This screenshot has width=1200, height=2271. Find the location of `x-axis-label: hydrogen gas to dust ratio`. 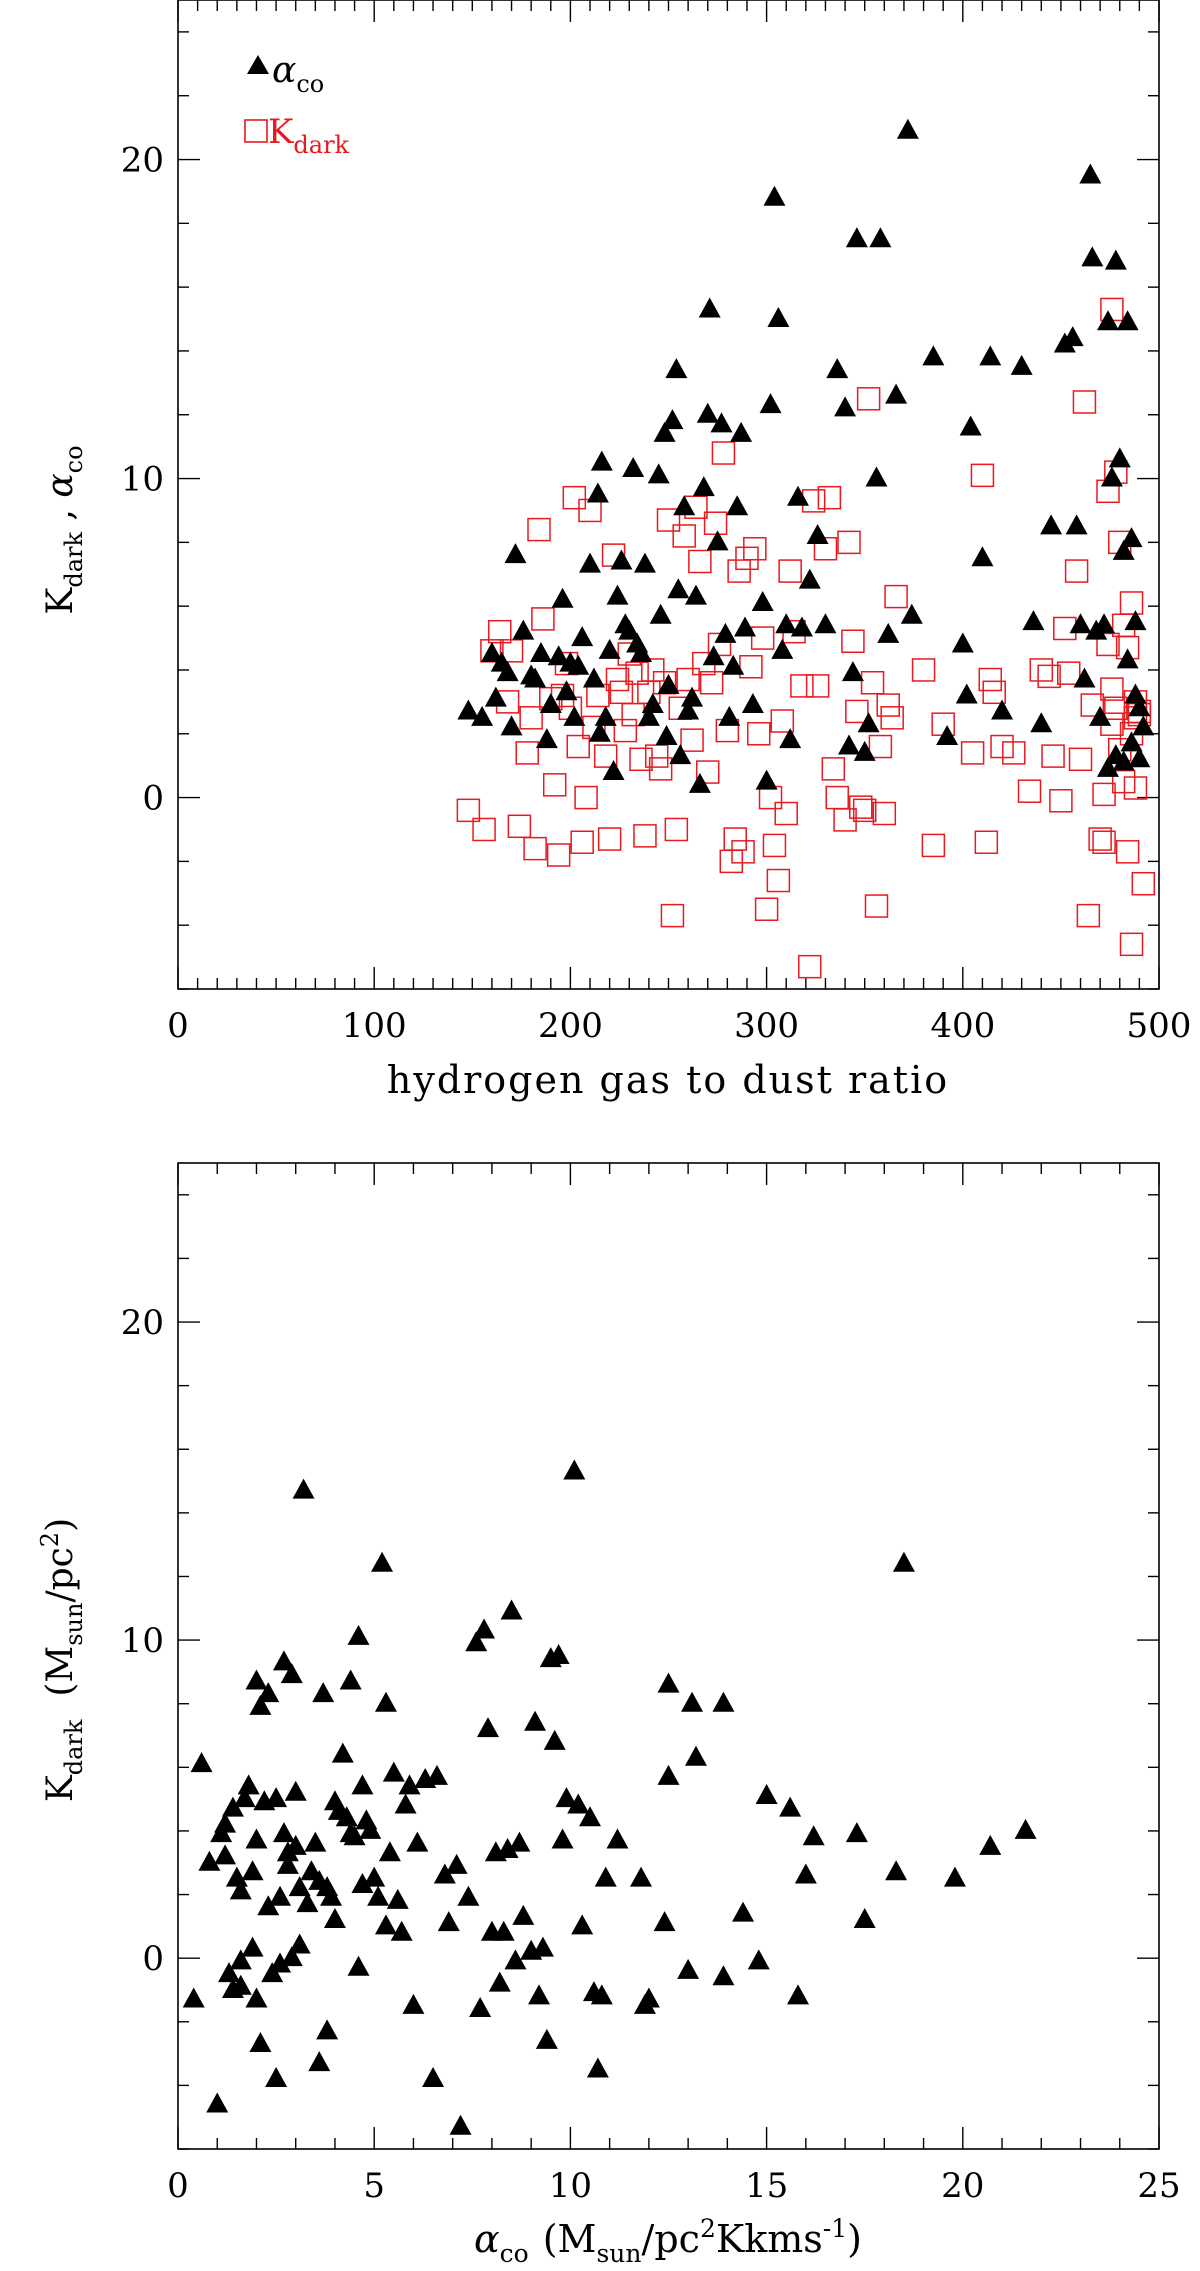

x-axis-label: hydrogen gas to dust ratio is located at coordinates (668, 1080).